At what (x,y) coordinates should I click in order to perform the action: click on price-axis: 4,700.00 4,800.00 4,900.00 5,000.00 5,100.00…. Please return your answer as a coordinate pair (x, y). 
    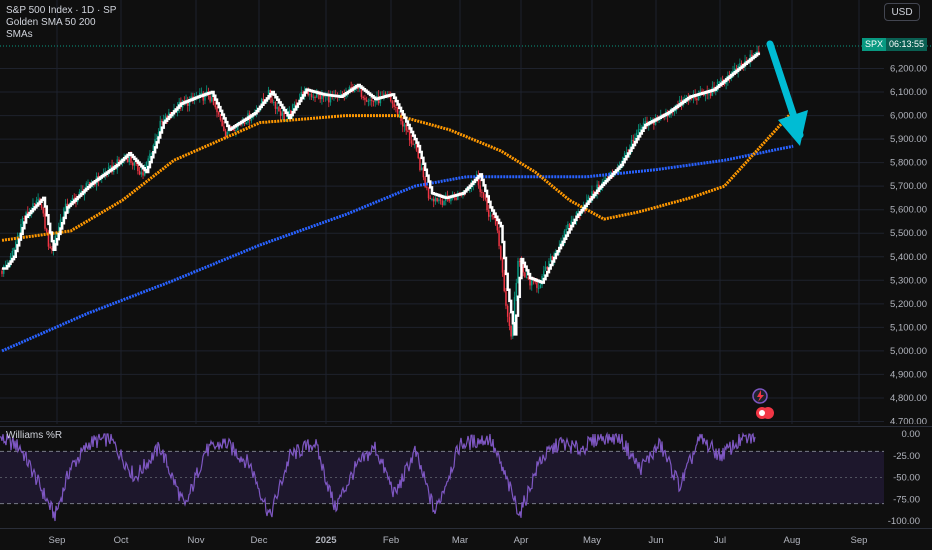
    Looking at the image, I should click on (908, 244).